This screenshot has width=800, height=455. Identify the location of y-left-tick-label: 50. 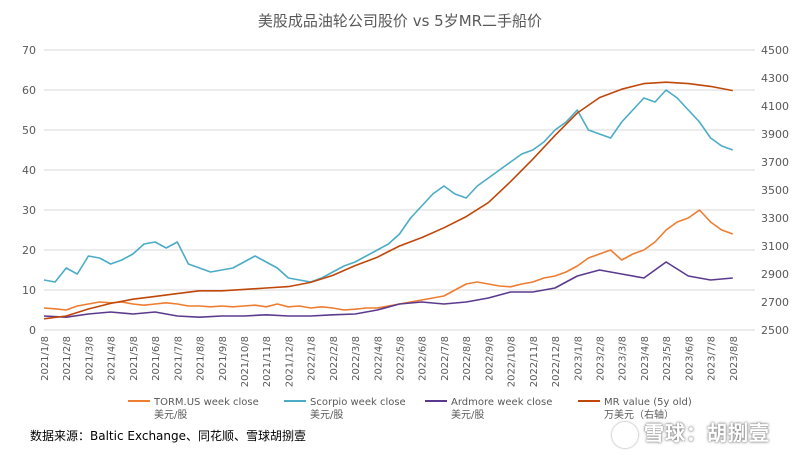
(29, 130).